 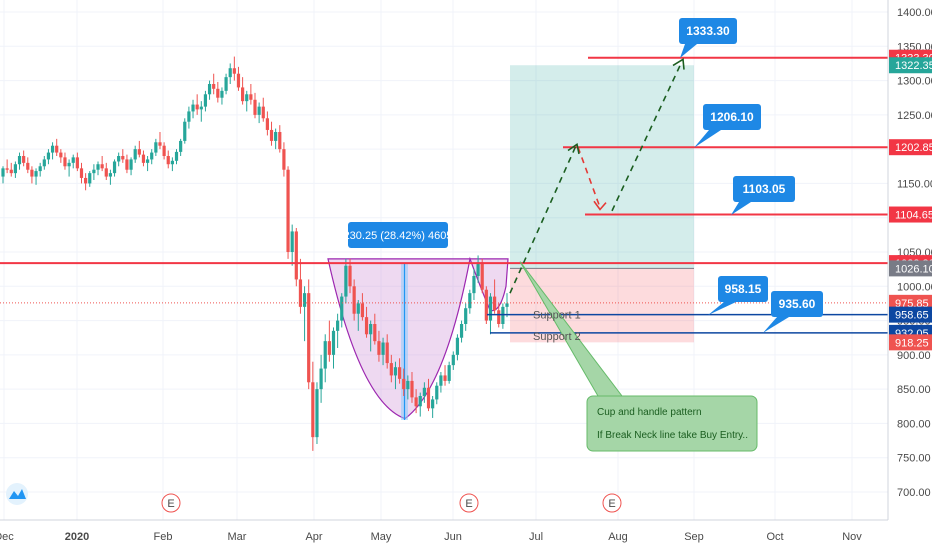 What do you see at coordinates (17, 494) in the screenshot?
I see `logo-circle` at bounding box center [17, 494].